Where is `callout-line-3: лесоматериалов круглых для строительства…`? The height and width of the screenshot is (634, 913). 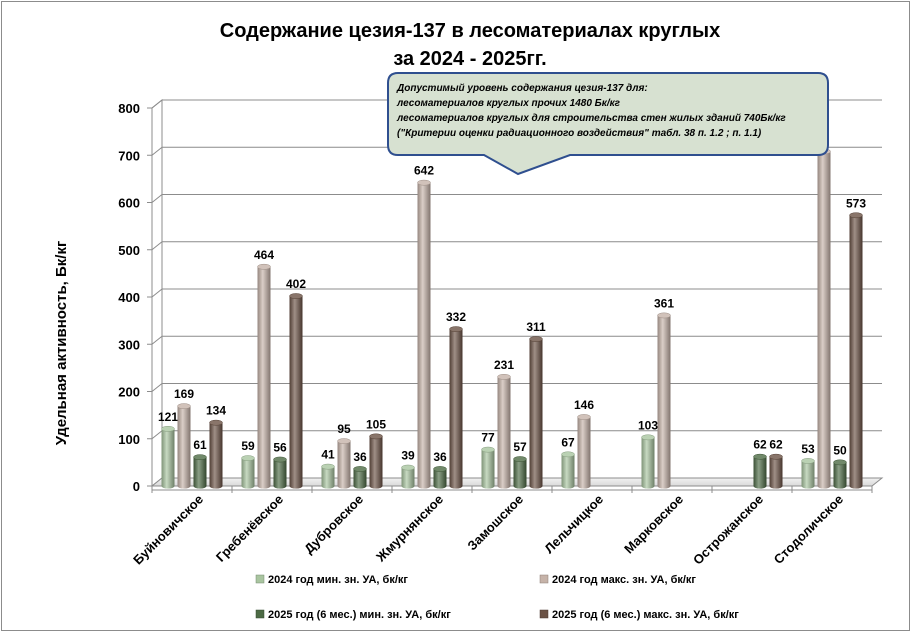 callout-line-3: лесоматериалов круглых для строительства… is located at coordinates (591, 118).